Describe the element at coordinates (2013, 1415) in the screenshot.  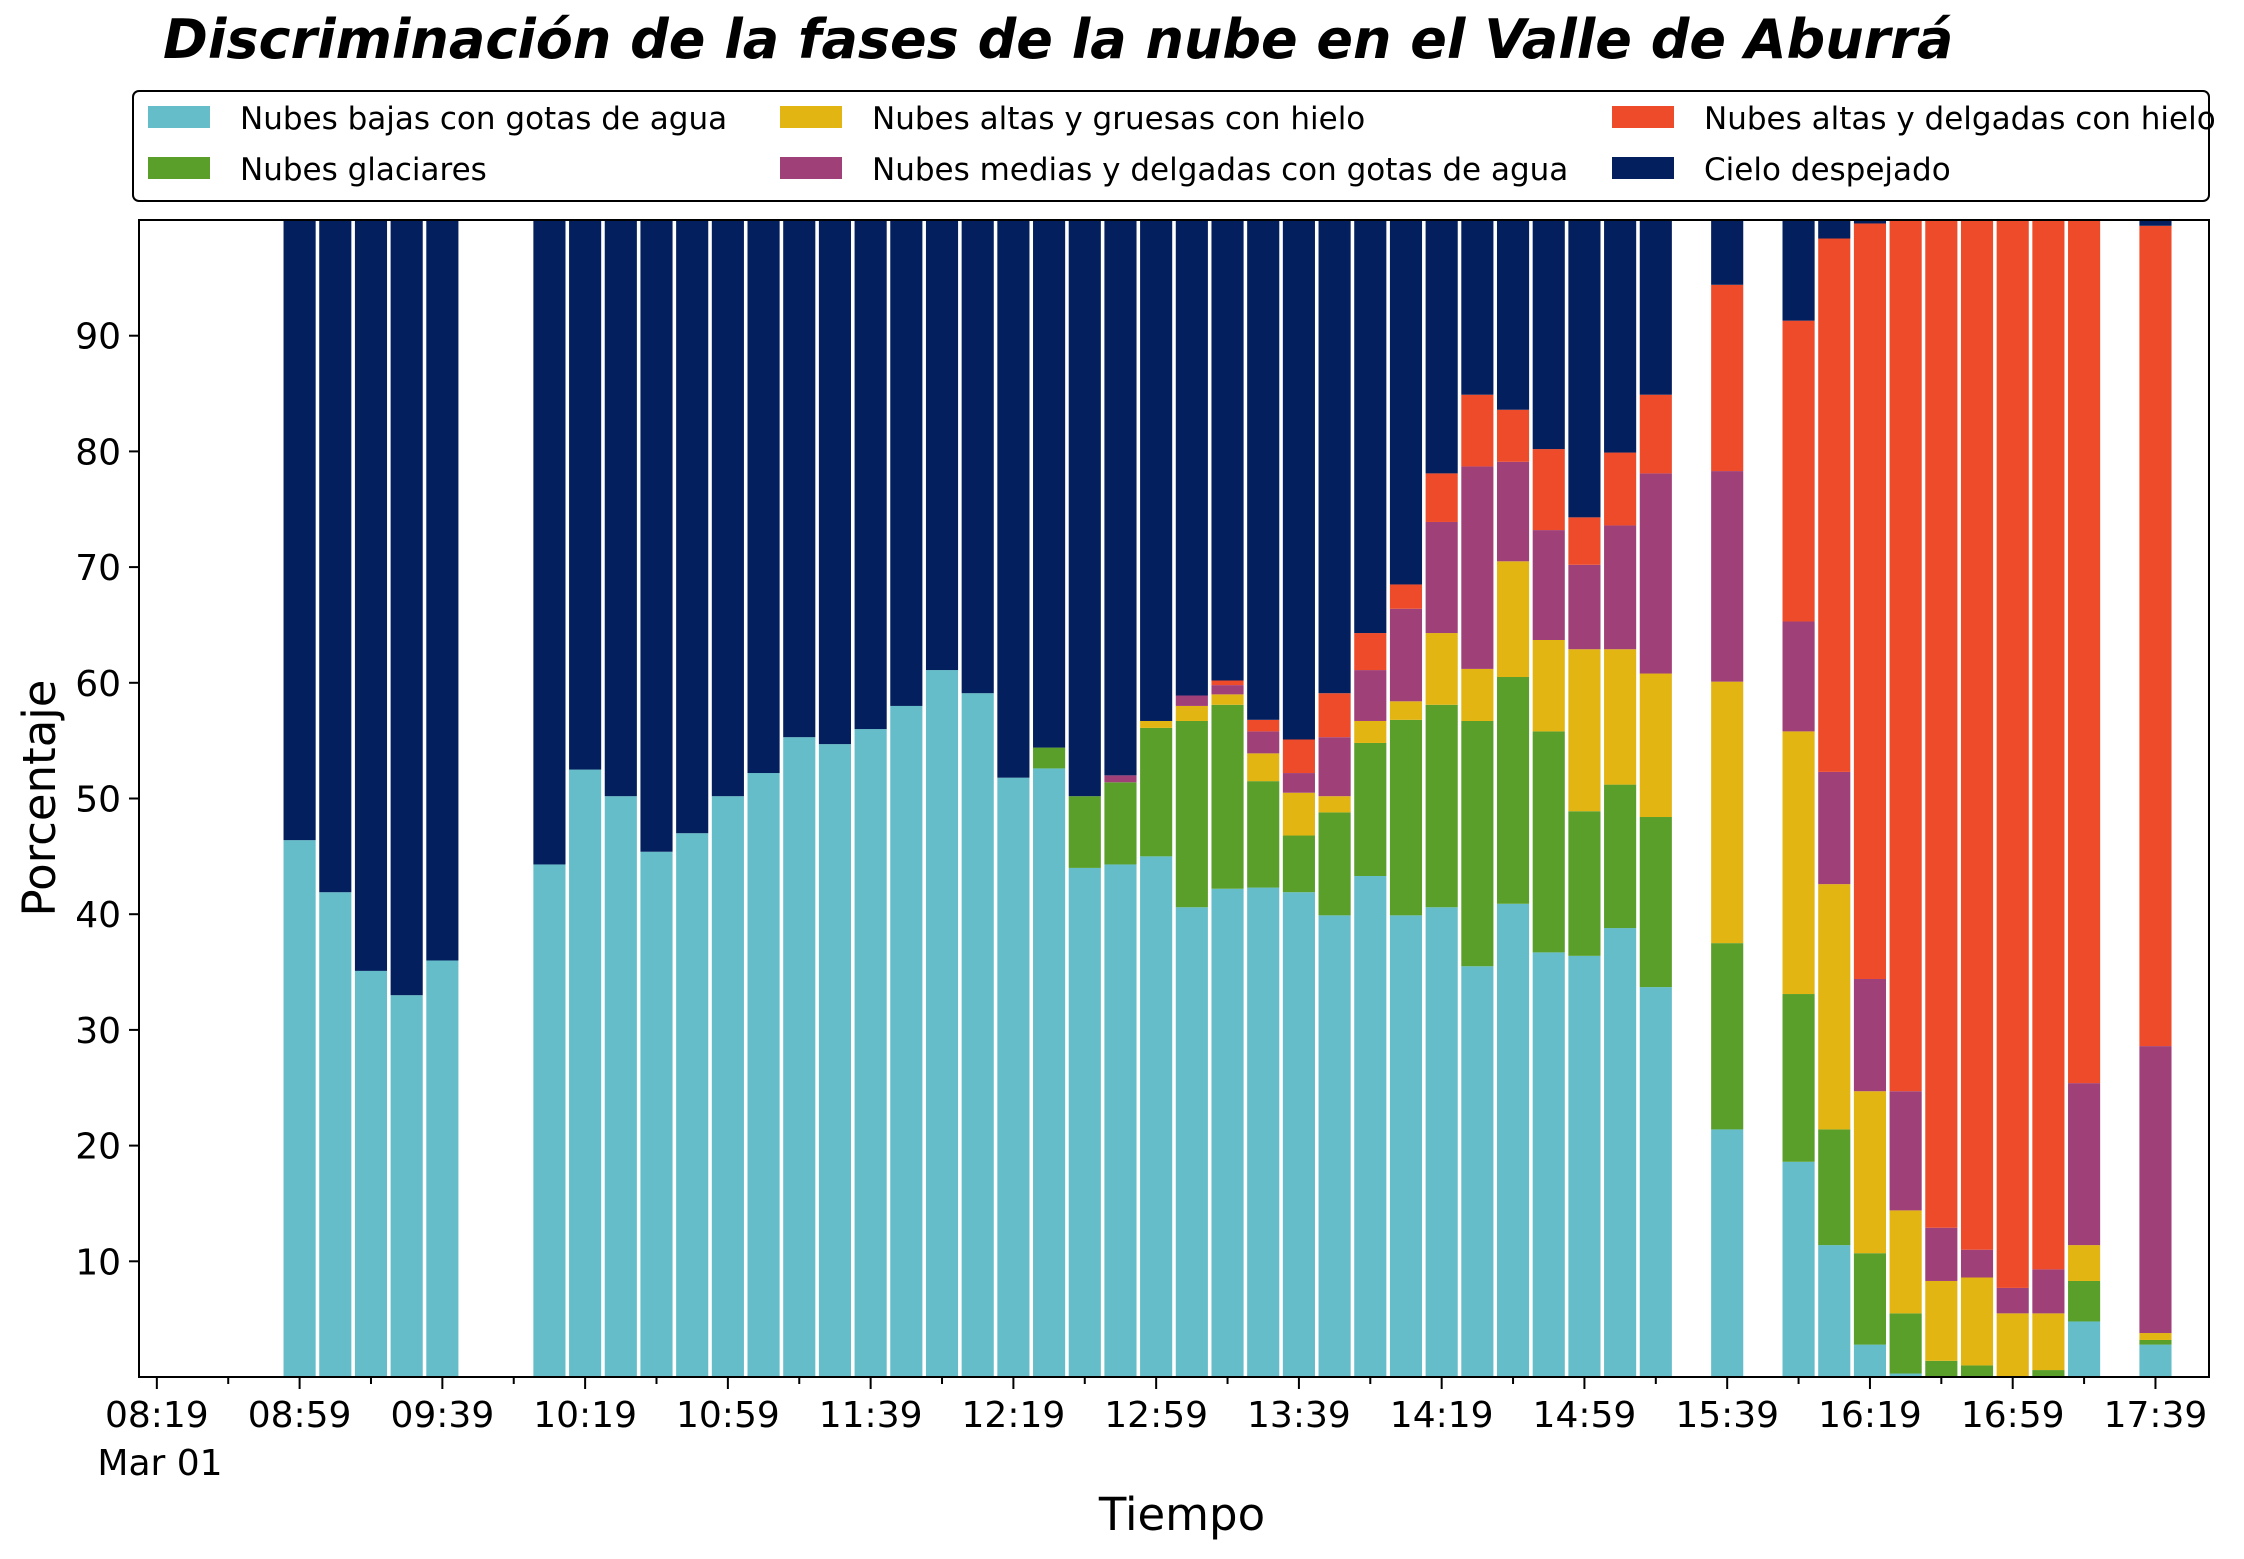
I see `x-tick-label: 16:59` at that location.